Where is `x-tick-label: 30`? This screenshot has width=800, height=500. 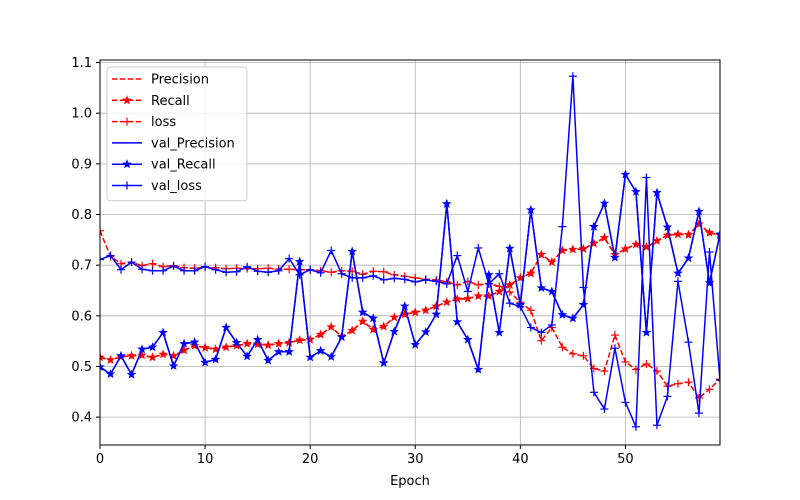
x-tick-label: 30 is located at coordinates (415, 459).